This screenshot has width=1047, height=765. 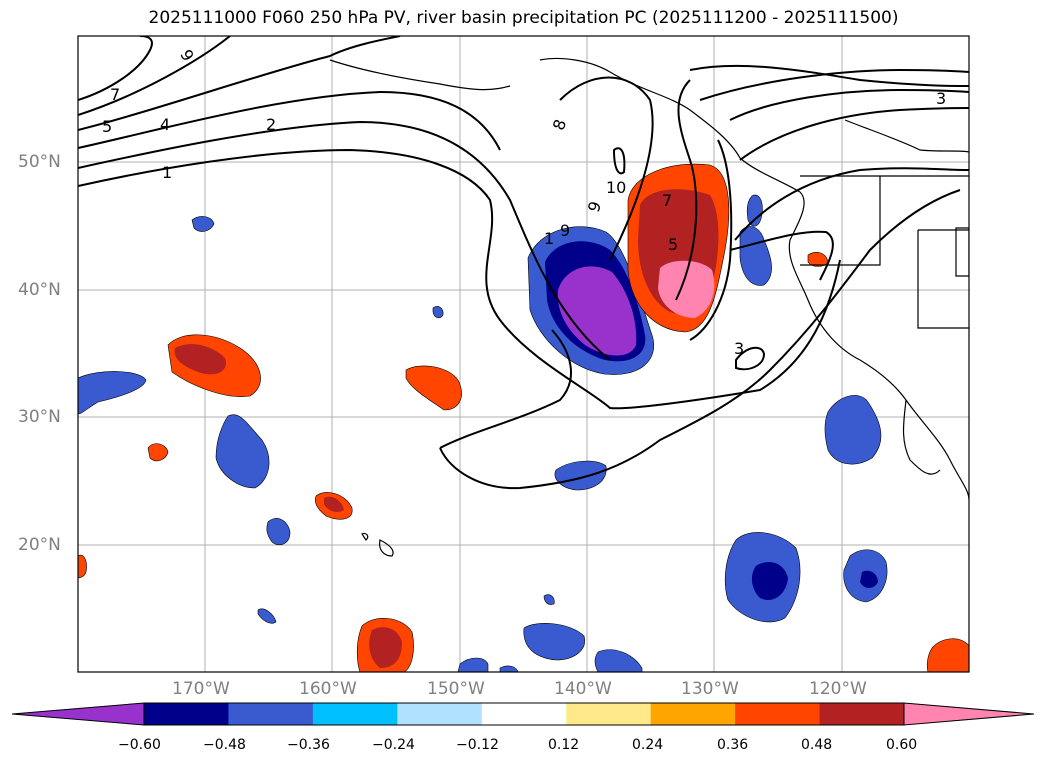 What do you see at coordinates (710, 689) in the screenshot?
I see `lon-label: 130°W` at bounding box center [710, 689].